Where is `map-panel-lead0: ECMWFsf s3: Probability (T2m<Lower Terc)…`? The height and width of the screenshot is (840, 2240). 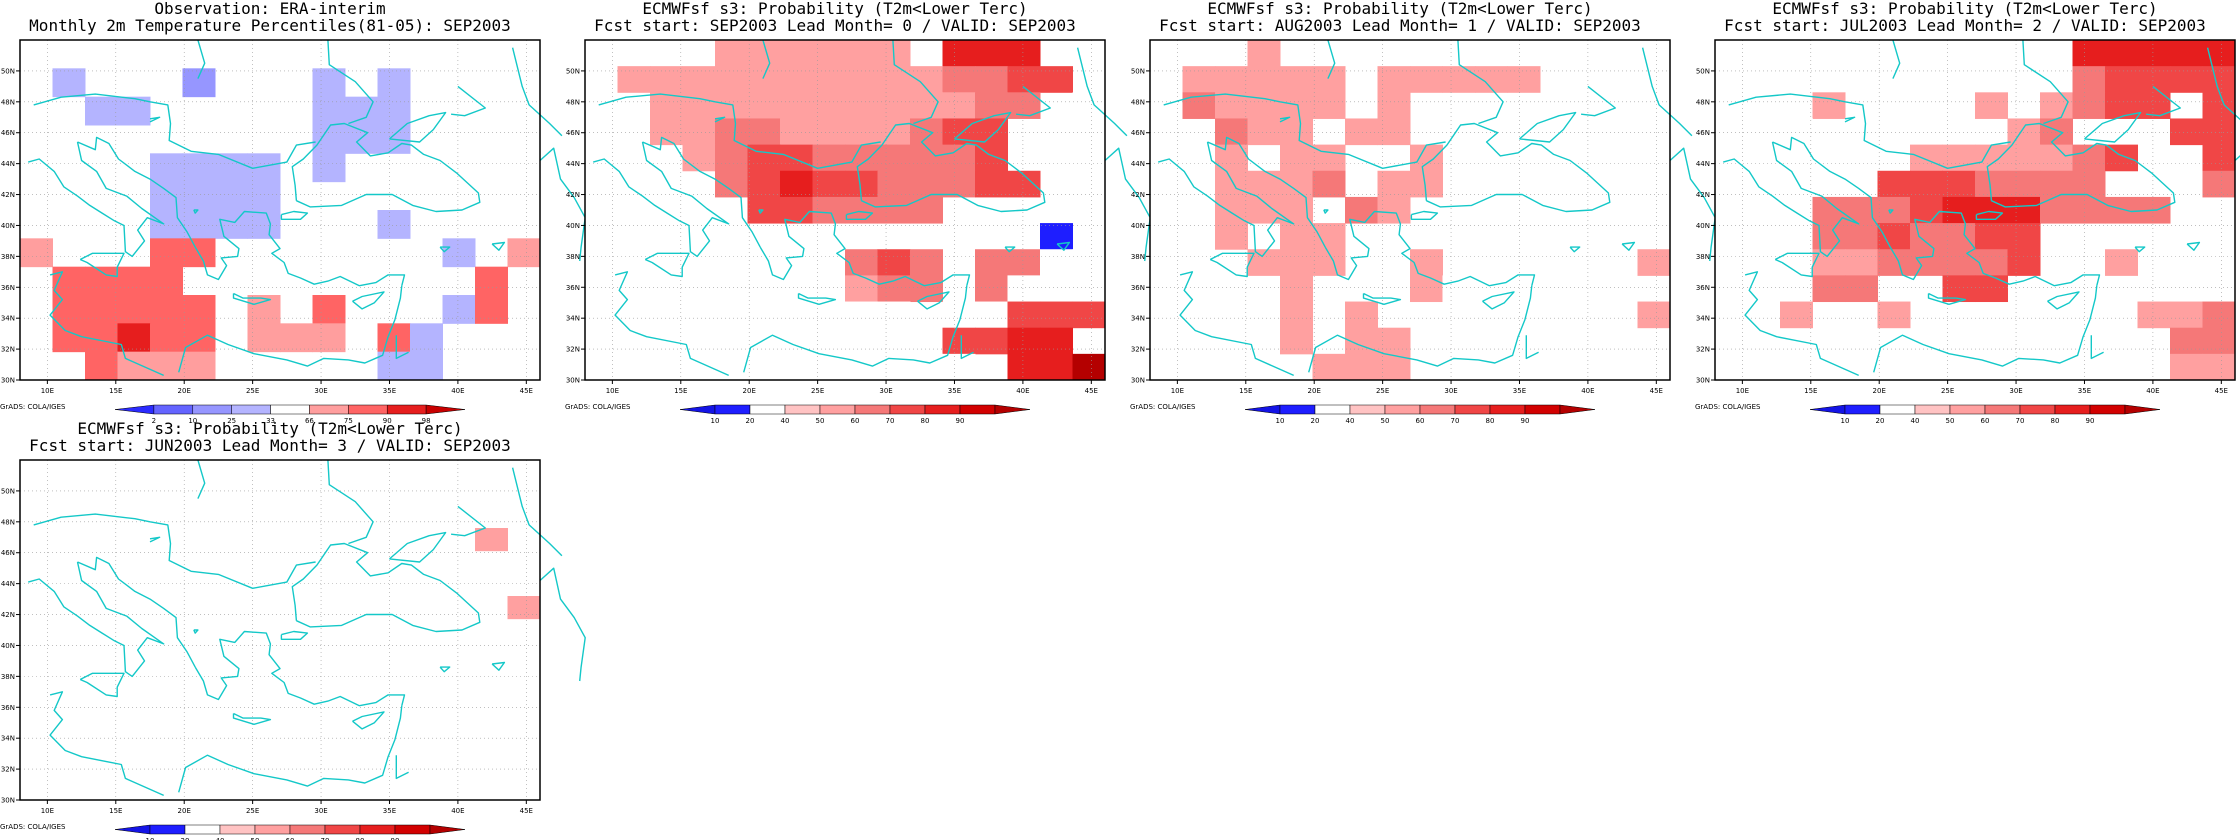 map-panel-lead0: ECMWFsf s3: Probability (T2m<Lower Terc)… is located at coordinates (858, 212).